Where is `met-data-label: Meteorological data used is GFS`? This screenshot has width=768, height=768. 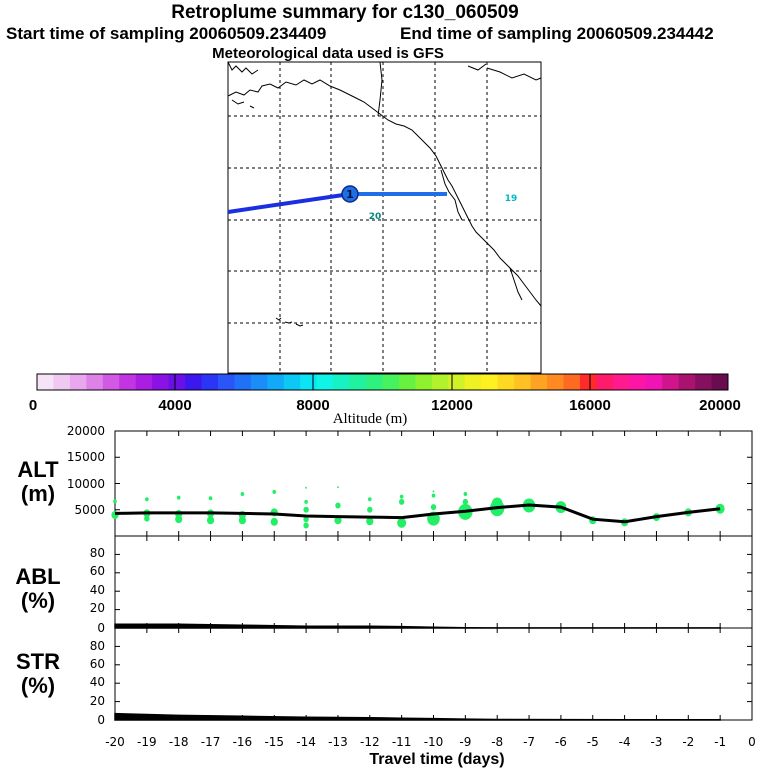 met-data-label: Meteorological data used is GFS is located at coordinates (328, 53).